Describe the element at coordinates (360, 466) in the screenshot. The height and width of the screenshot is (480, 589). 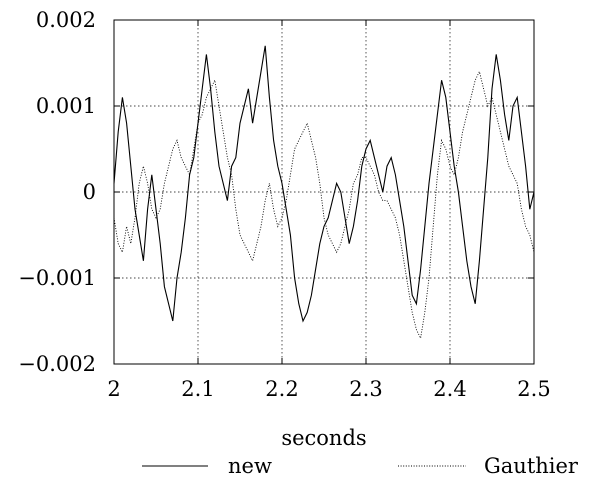
I see `legend: new Gauthier` at that location.